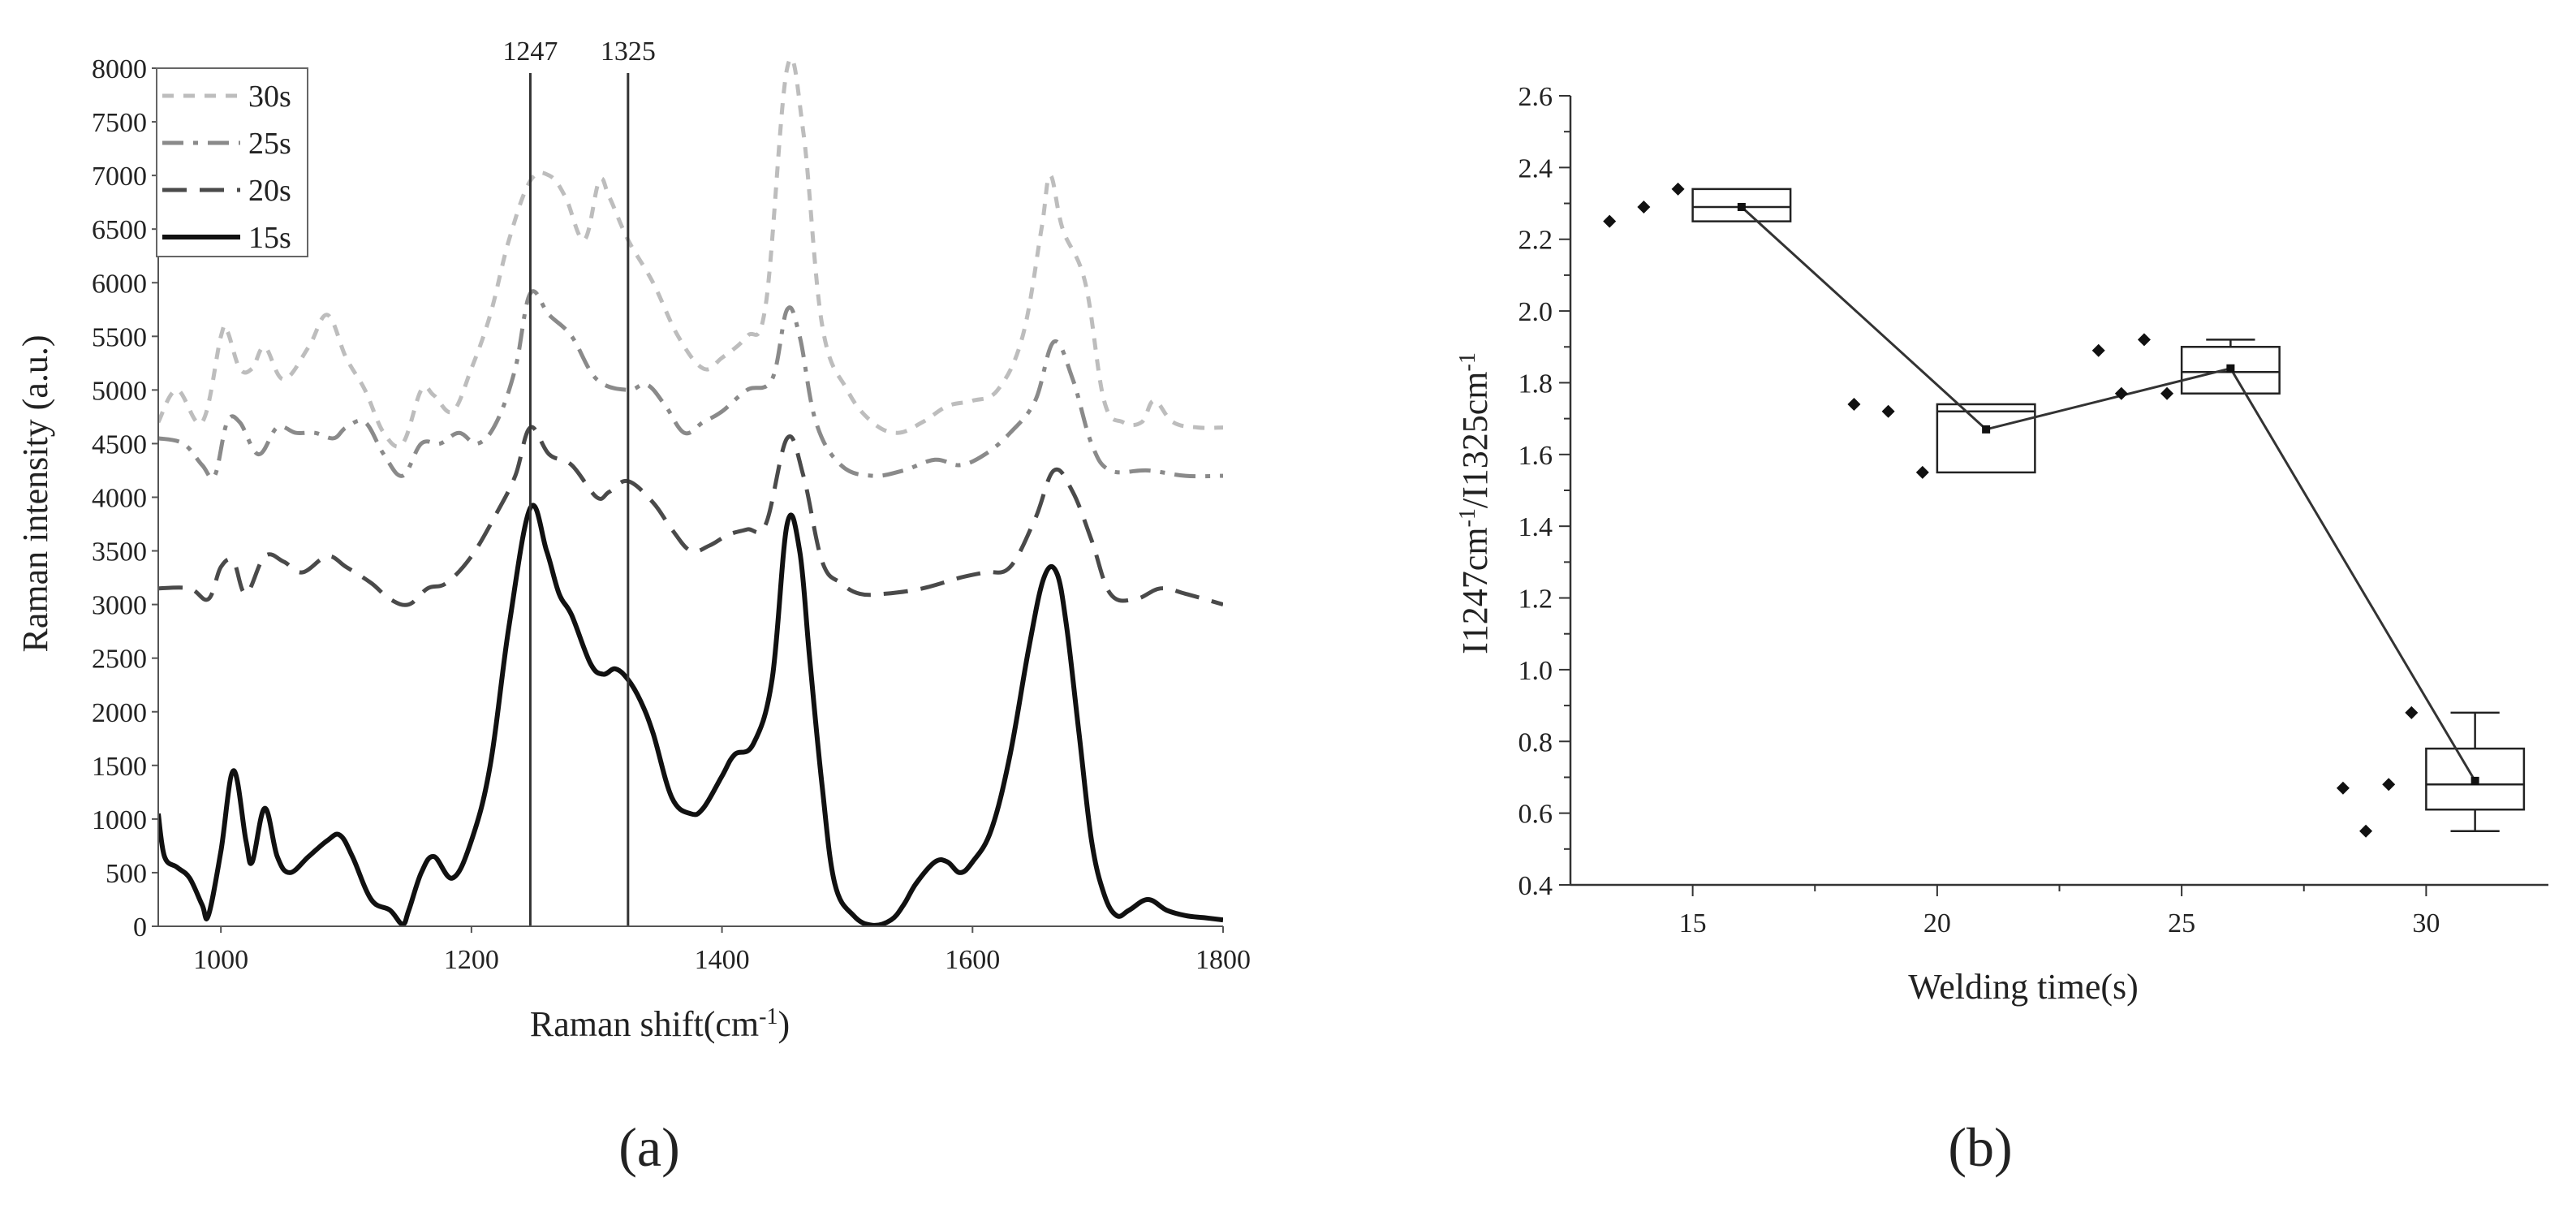 Image resolution: width=2576 pixels, height=1208 pixels. Describe the element at coordinates (1536, 527) in the screenshot. I see `y-tick-label-5: 1.4` at that location.